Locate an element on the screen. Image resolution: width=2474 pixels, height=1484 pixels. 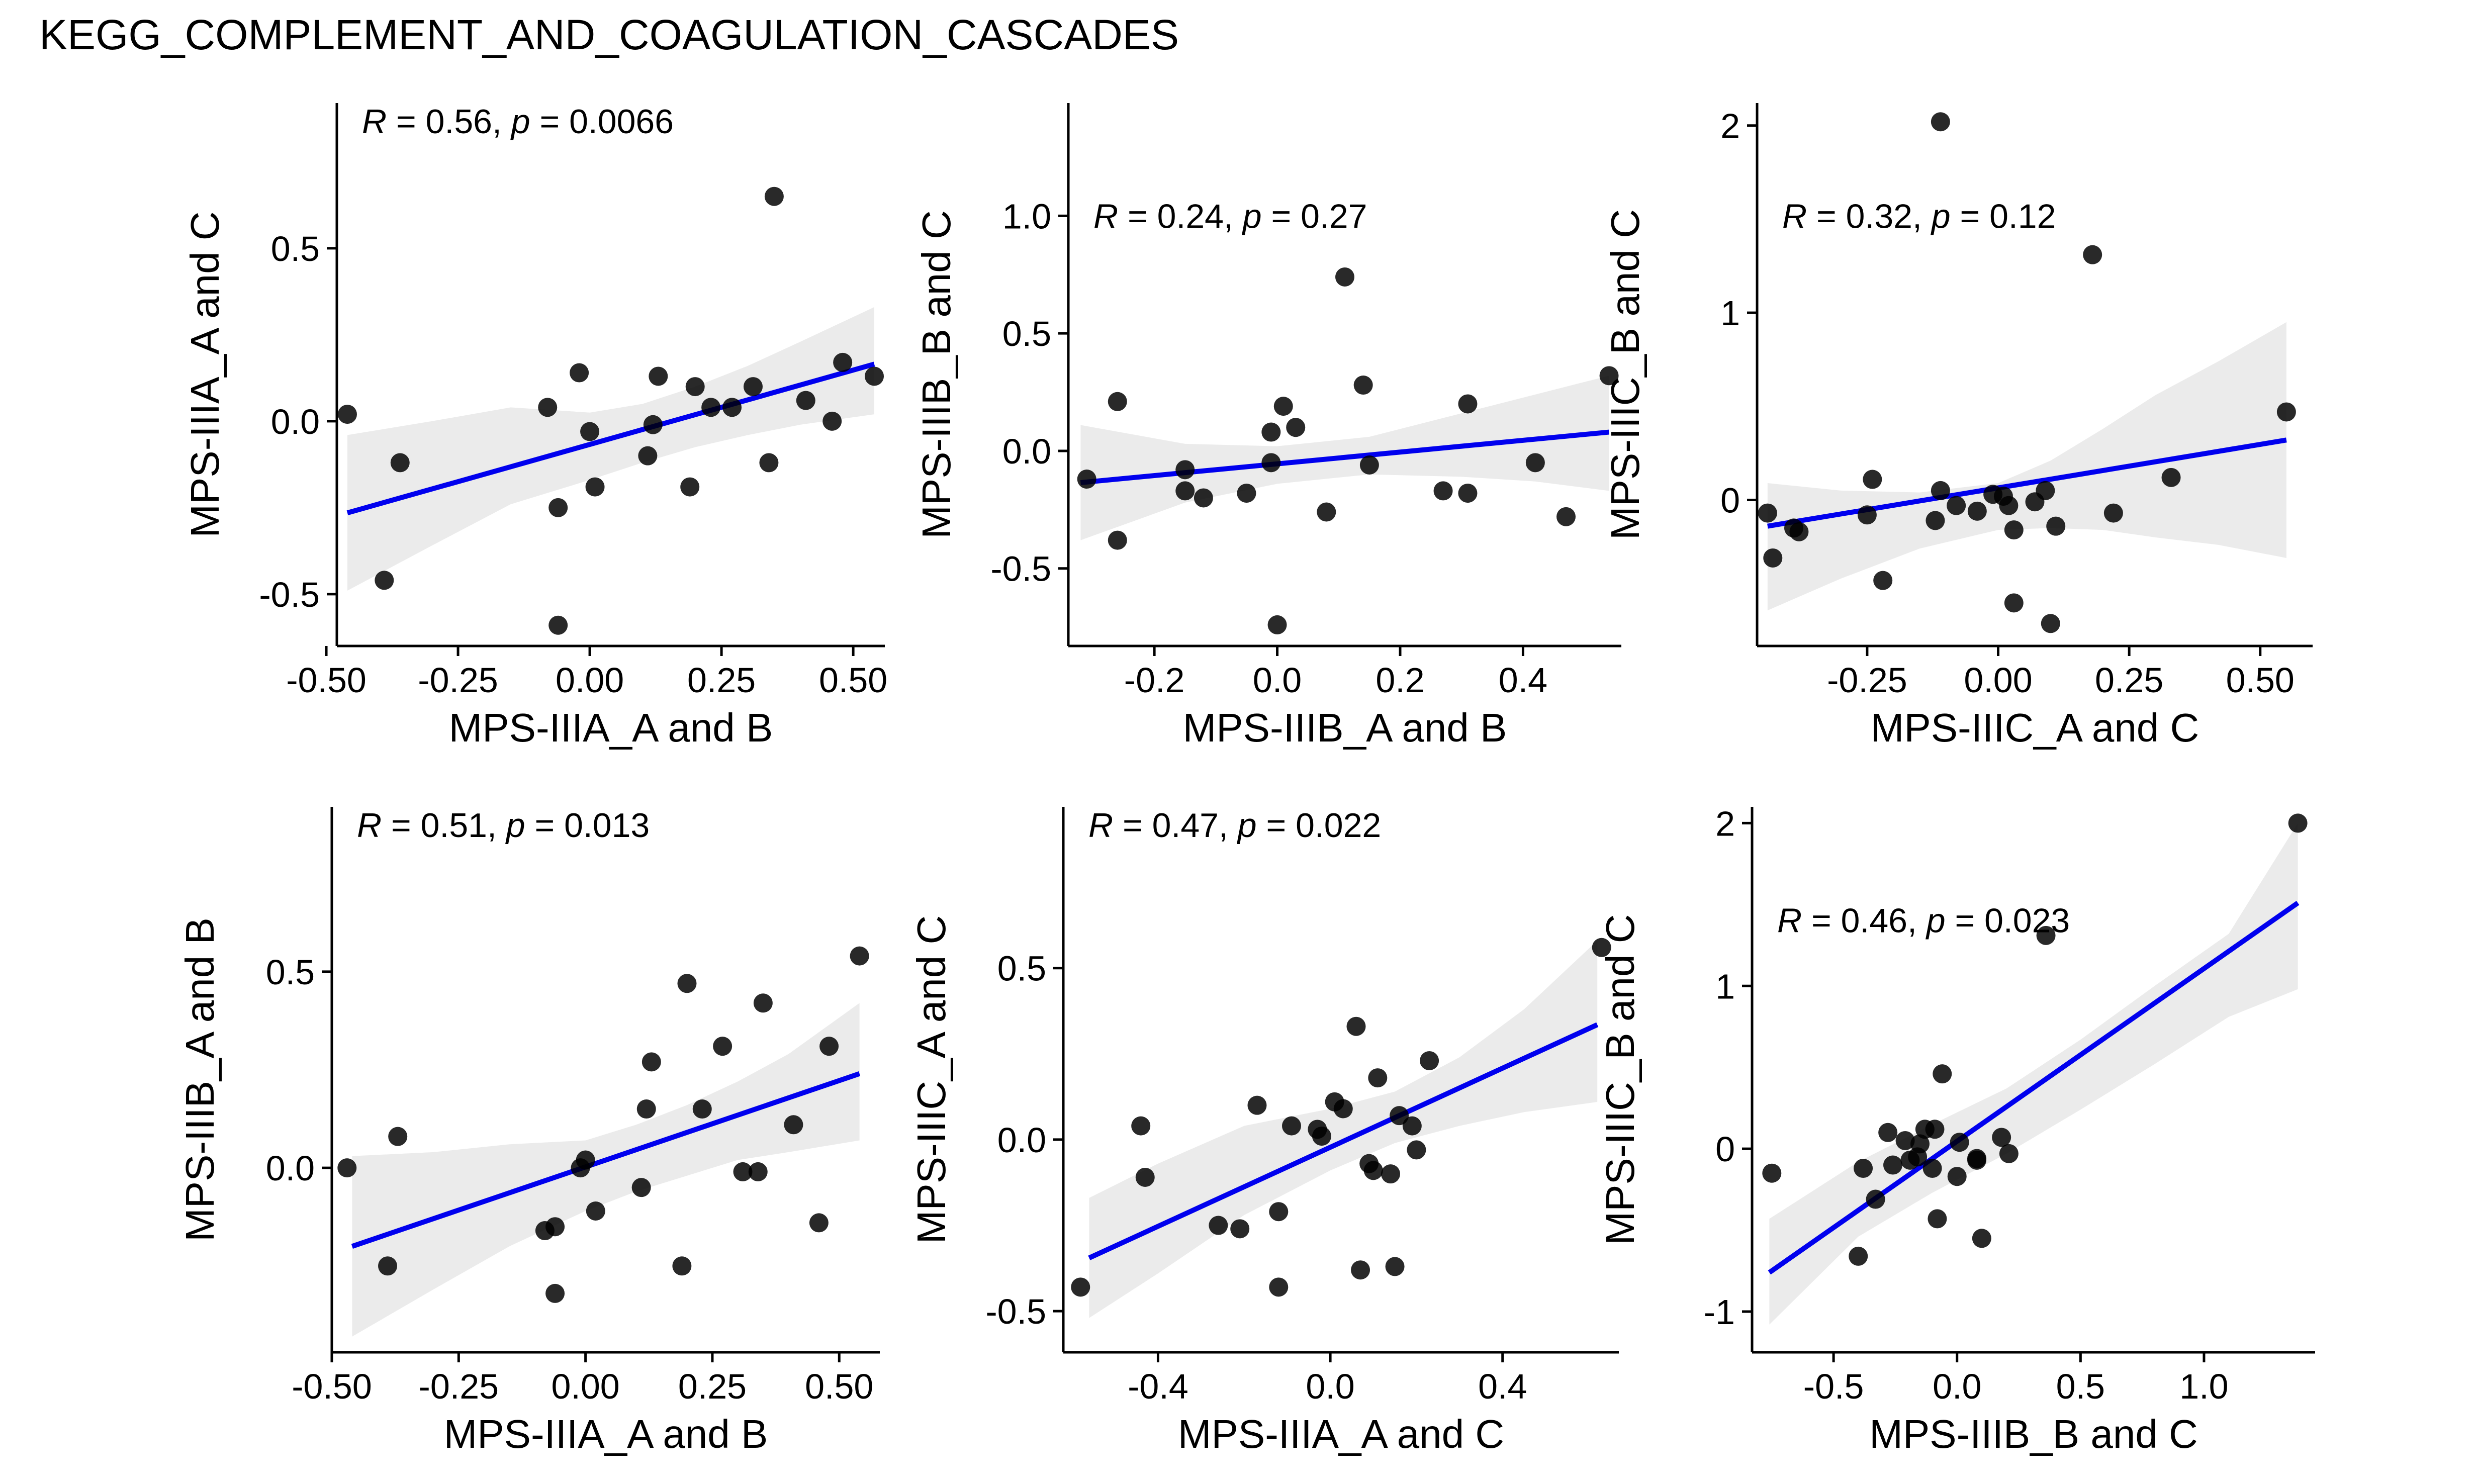
x-tick-label: -0.5 is located at coordinates (1834, 1386).